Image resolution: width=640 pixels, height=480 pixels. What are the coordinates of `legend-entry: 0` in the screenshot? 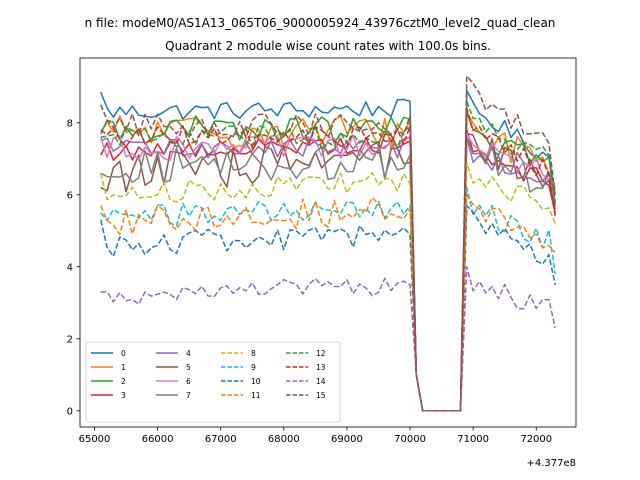 It's located at (123, 353).